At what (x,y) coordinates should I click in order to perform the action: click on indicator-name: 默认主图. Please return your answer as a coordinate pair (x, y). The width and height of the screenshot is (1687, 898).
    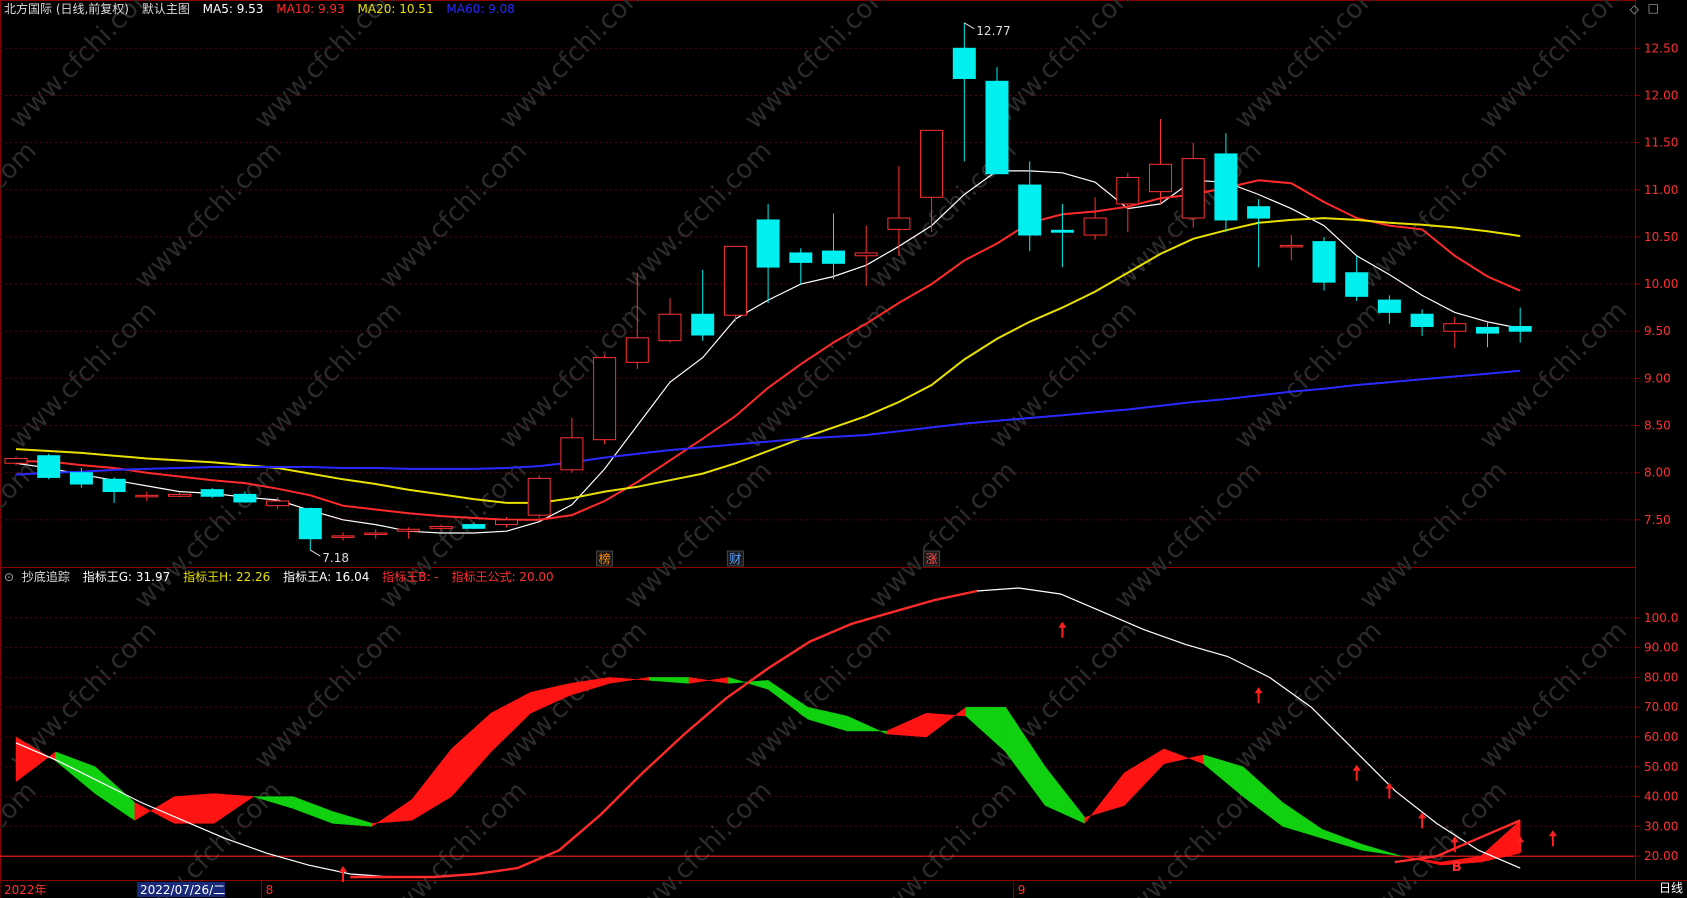
    Looking at the image, I should click on (165, 9).